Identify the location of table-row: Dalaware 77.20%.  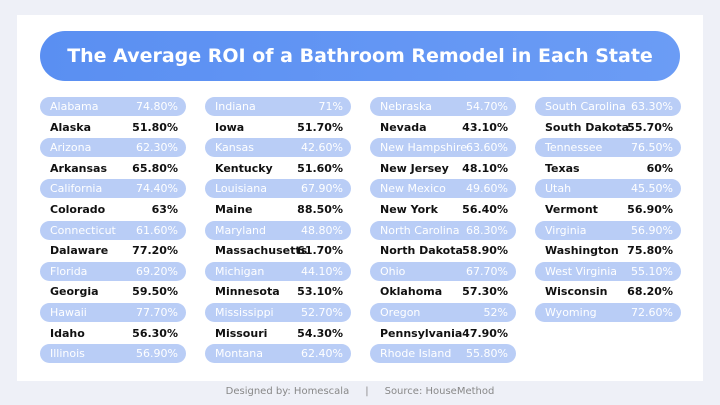
(113, 250).